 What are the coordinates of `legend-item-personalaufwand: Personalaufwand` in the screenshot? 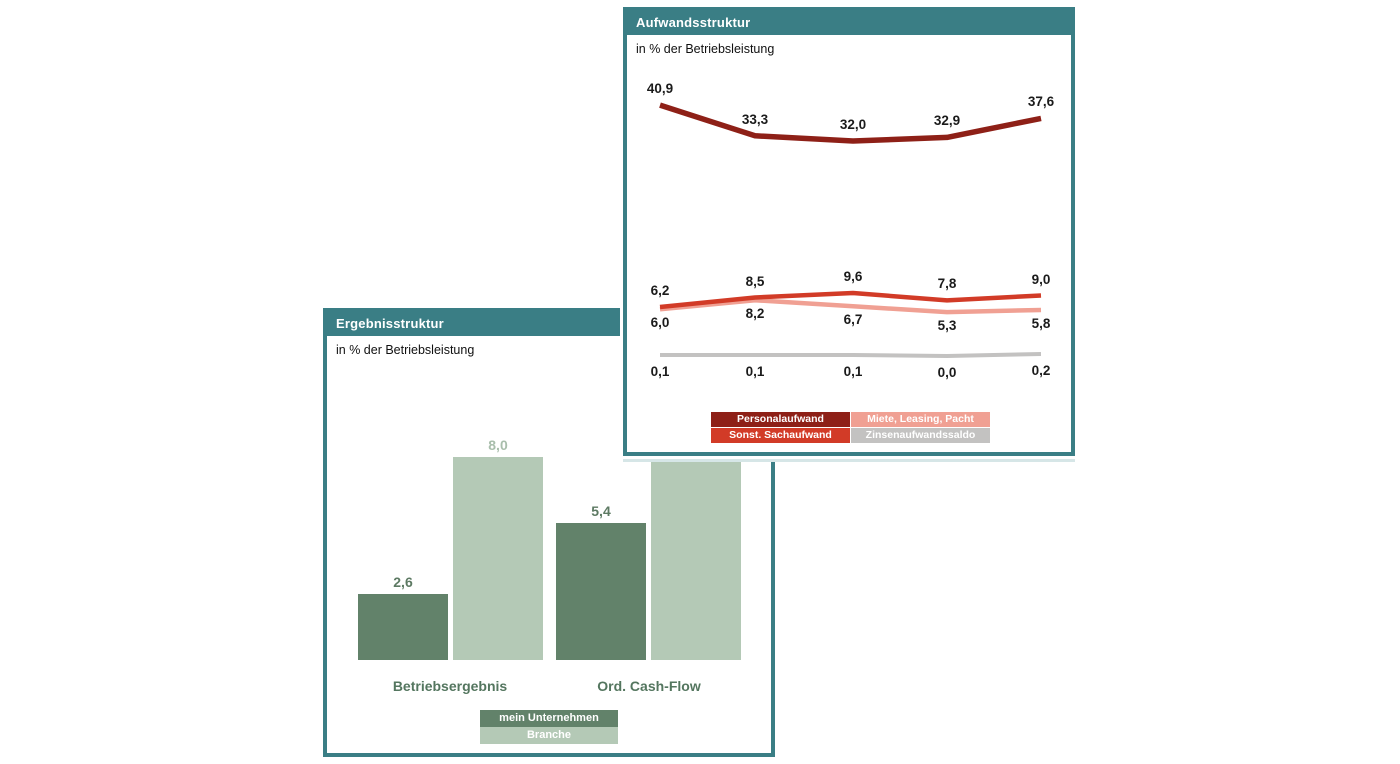 It's located at (780, 419).